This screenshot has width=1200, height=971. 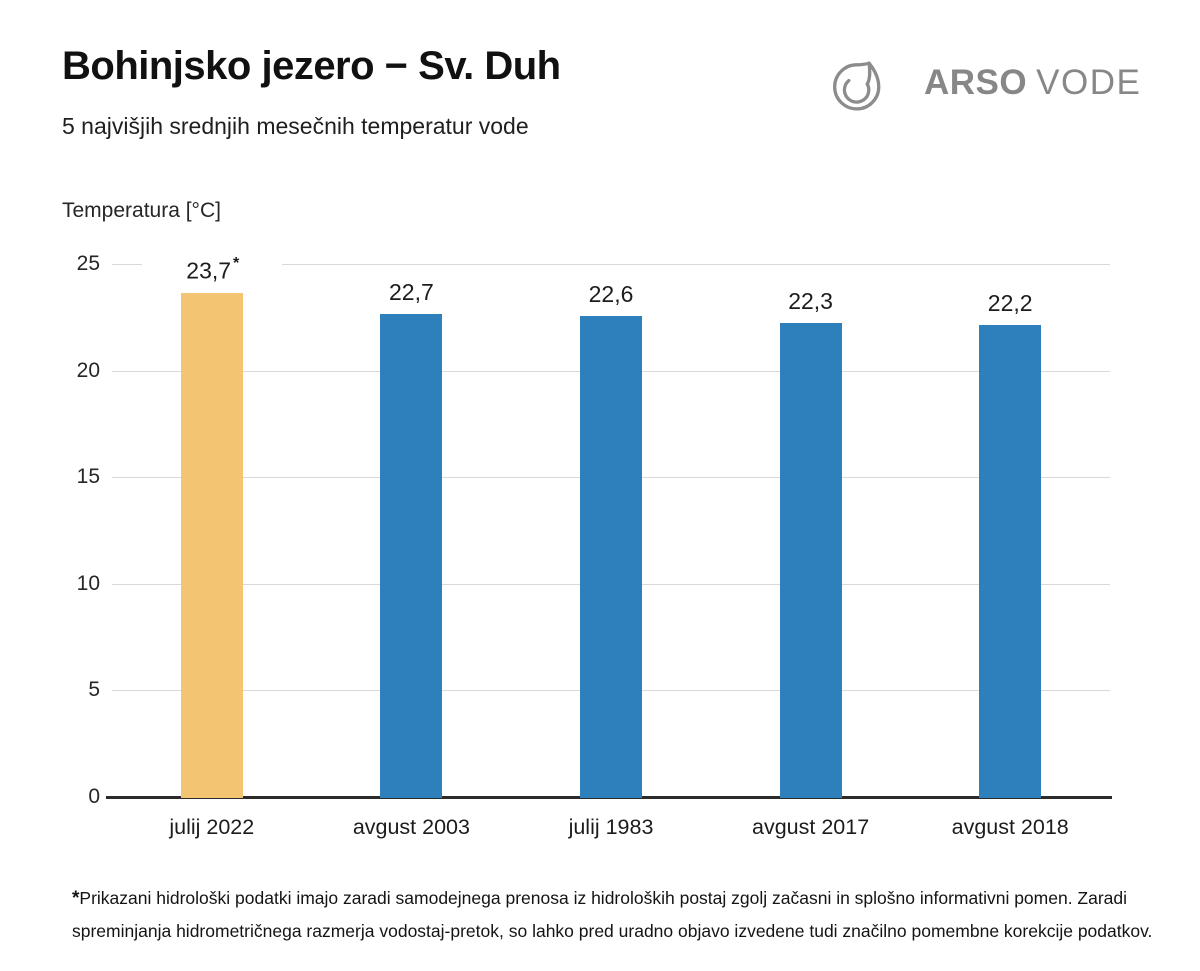 What do you see at coordinates (811, 827) in the screenshot?
I see `x-tick-label: avgust 2017` at bounding box center [811, 827].